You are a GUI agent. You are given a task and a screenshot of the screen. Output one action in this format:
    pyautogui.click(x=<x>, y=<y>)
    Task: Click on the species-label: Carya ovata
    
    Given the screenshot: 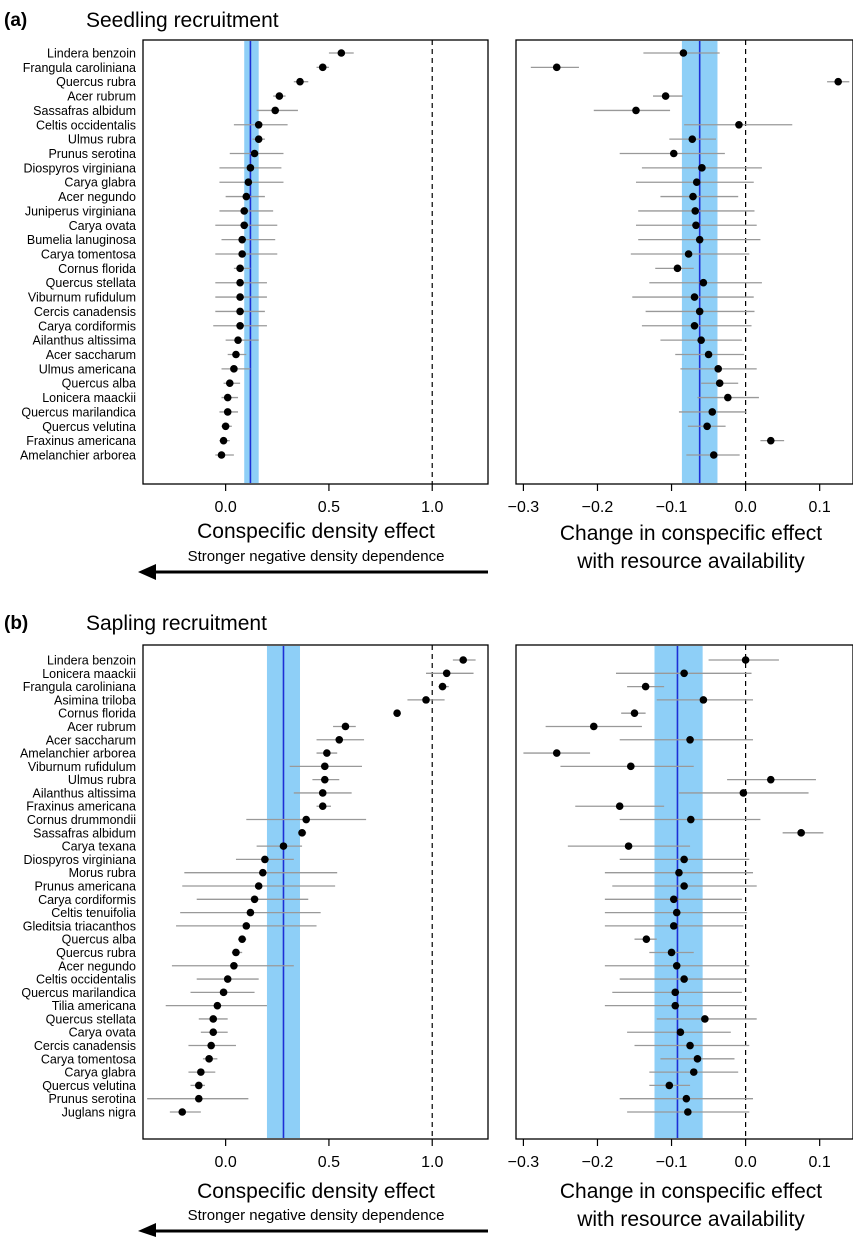 What is the action you would take?
    pyautogui.click(x=102, y=1033)
    